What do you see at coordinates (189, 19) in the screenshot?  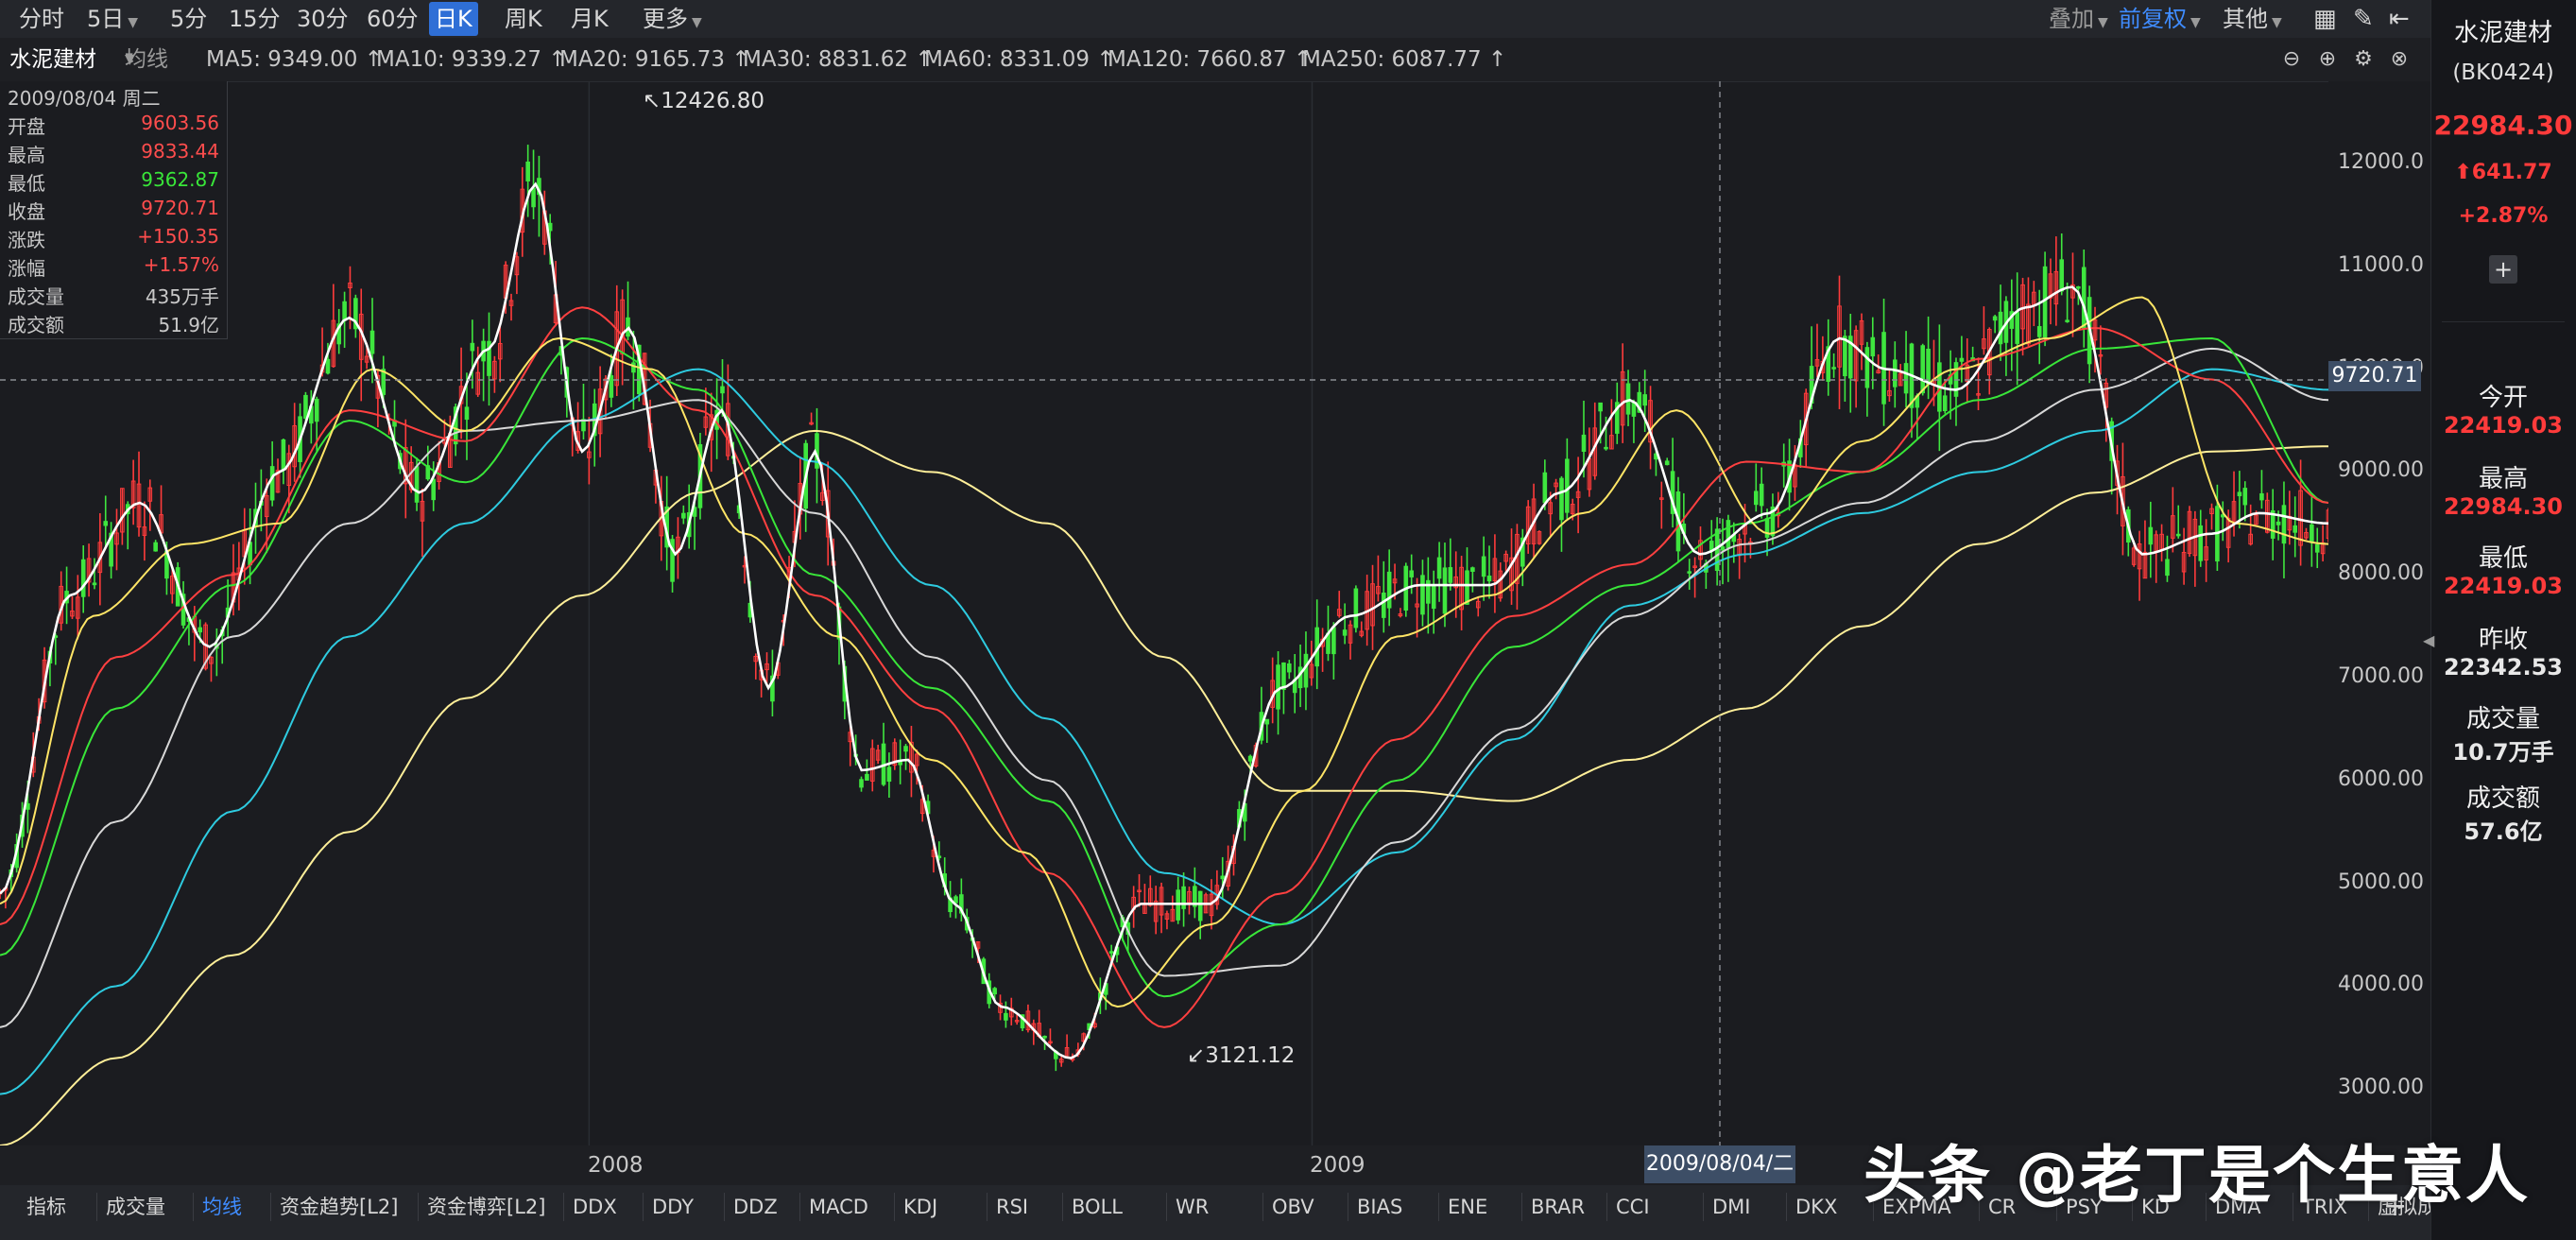 I see `tf-5min: 5分` at bounding box center [189, 19].